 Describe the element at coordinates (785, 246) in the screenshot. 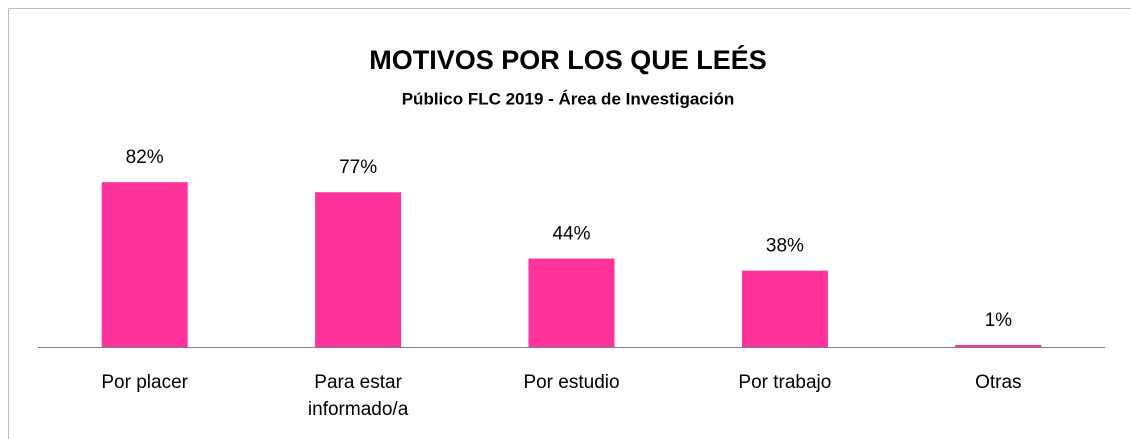

I see `value-label: 38%` at that location.